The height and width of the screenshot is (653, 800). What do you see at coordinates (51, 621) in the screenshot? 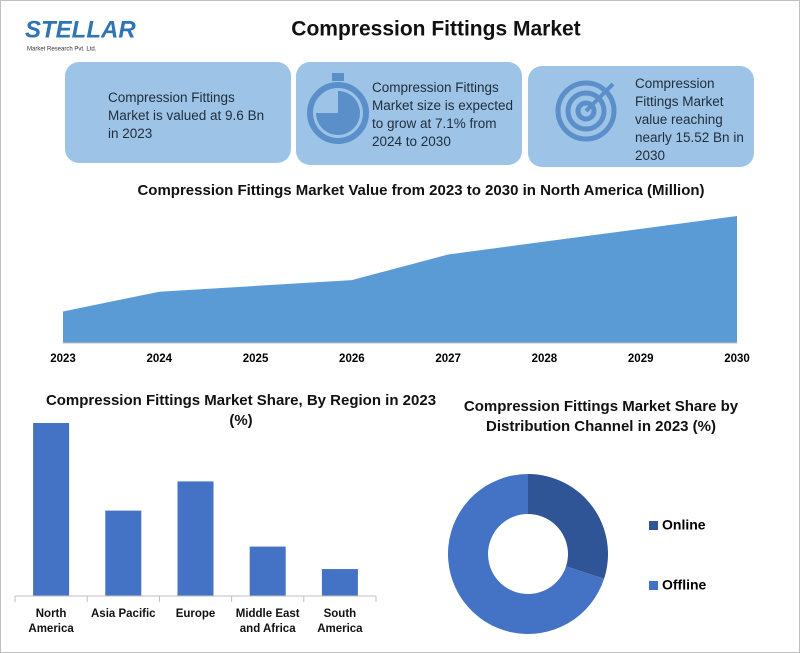
I see `x-tick-label: North America` at bounding box center [51, 621].